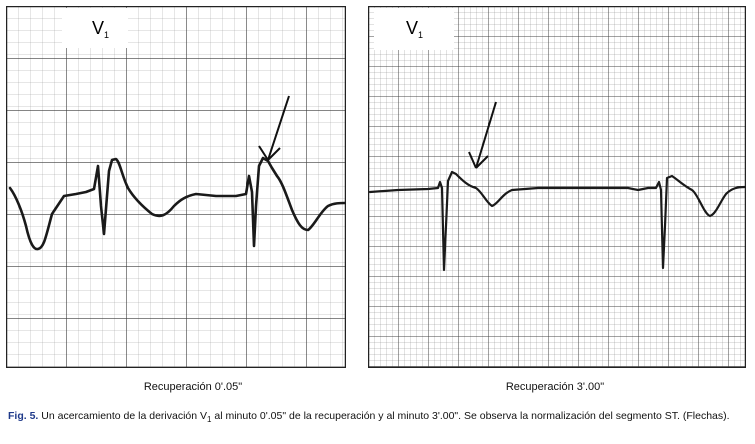 This screenshot has width=755, height=444. What do you see at coordinates (557, 221) in the screenshot?
I see `ecg-trace-right` at bounding box center [557, 221].